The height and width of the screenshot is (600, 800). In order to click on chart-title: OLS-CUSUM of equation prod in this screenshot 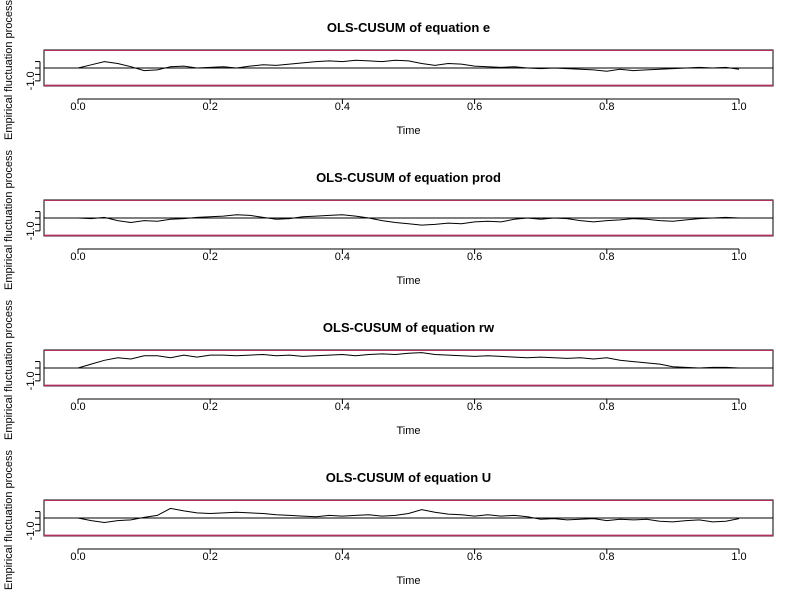, I will do `click(408, 177)`.